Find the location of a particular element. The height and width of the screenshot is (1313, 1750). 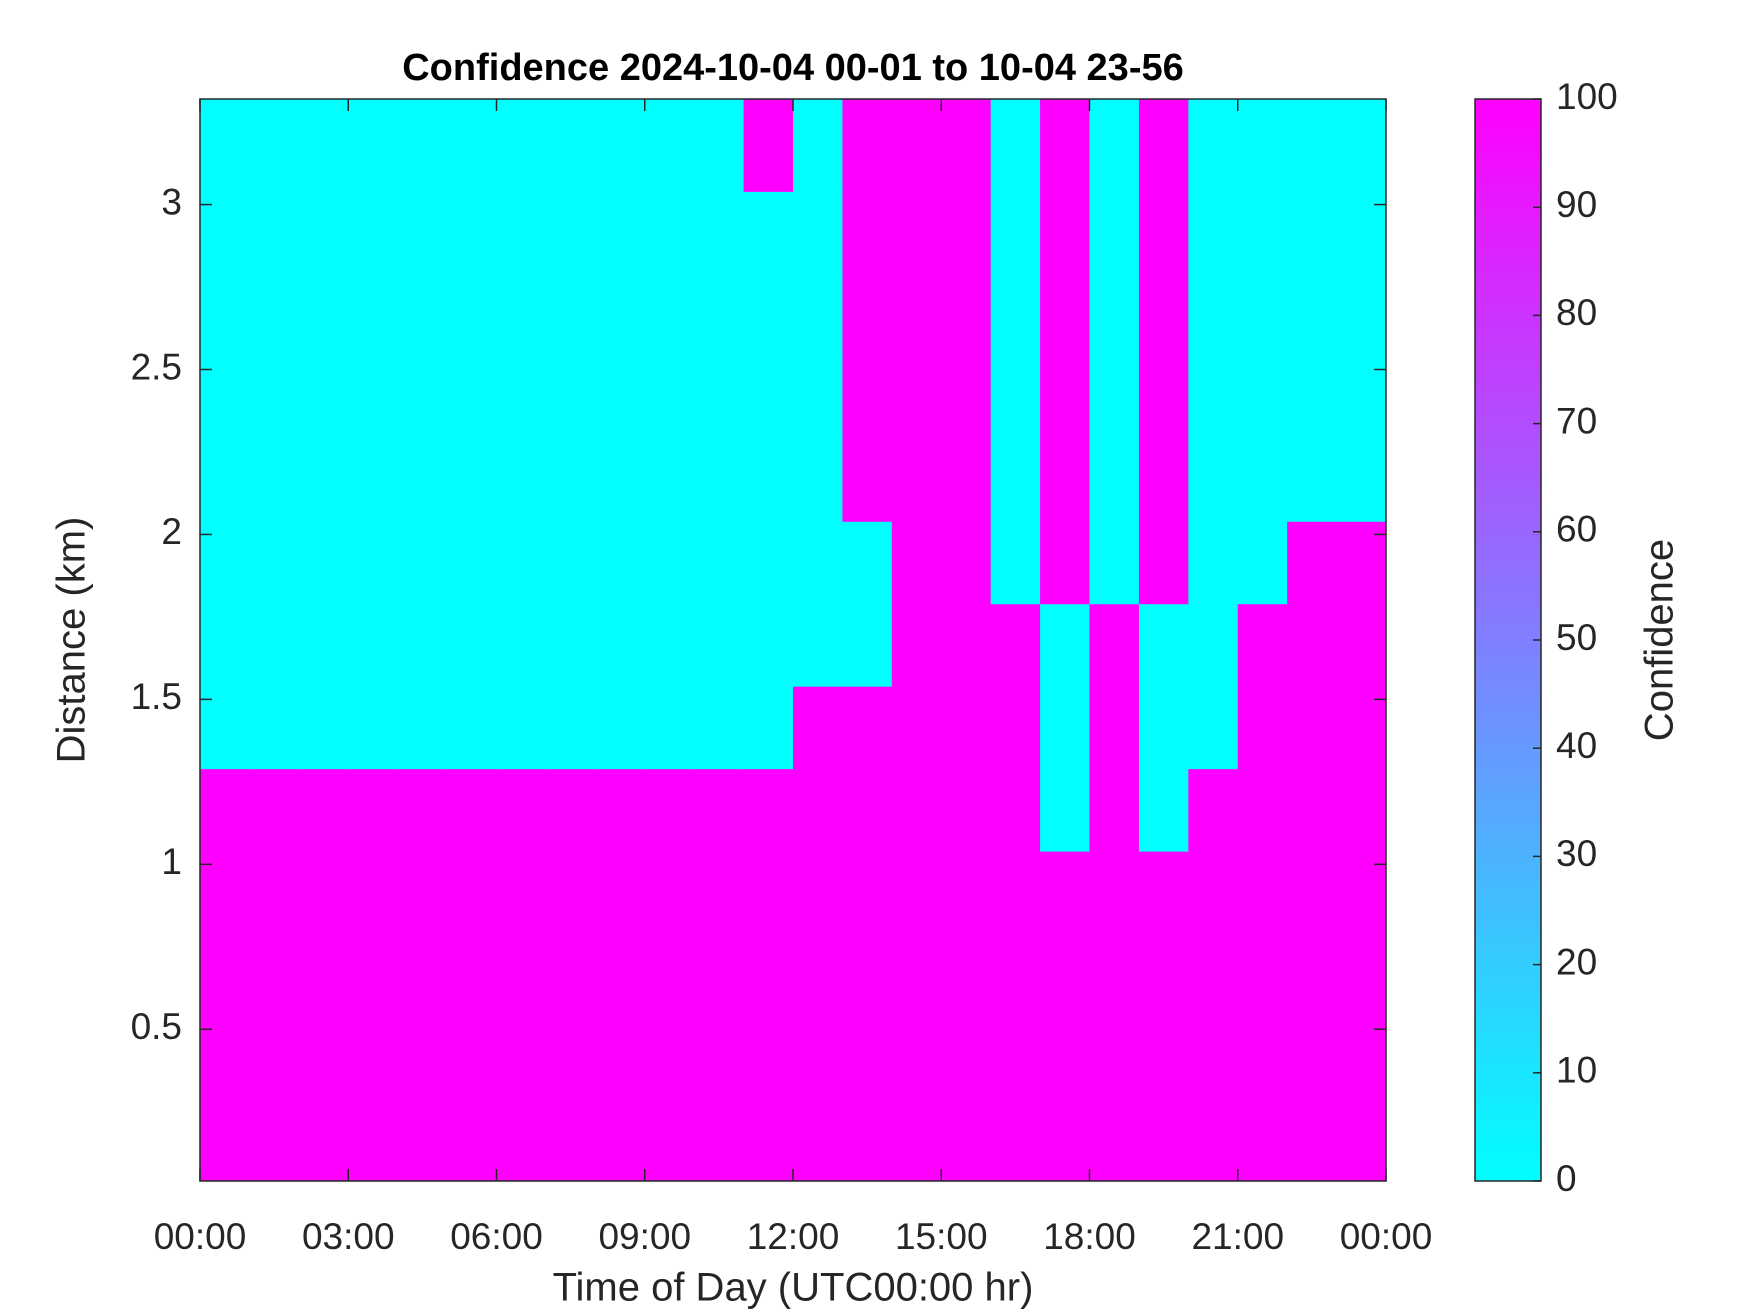

x-tick-label: 12:00 is located at coordinates (793, 1236).